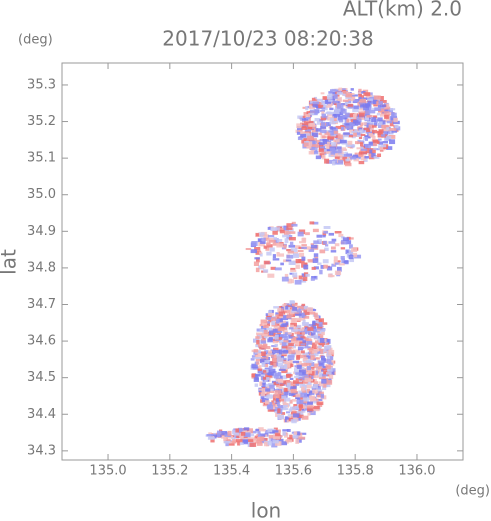 This screenshot has height=521, width=491. Describe the element at coordinates (107, 471) in the screenshot. I see `x-tick-label: 135.0` at that location.